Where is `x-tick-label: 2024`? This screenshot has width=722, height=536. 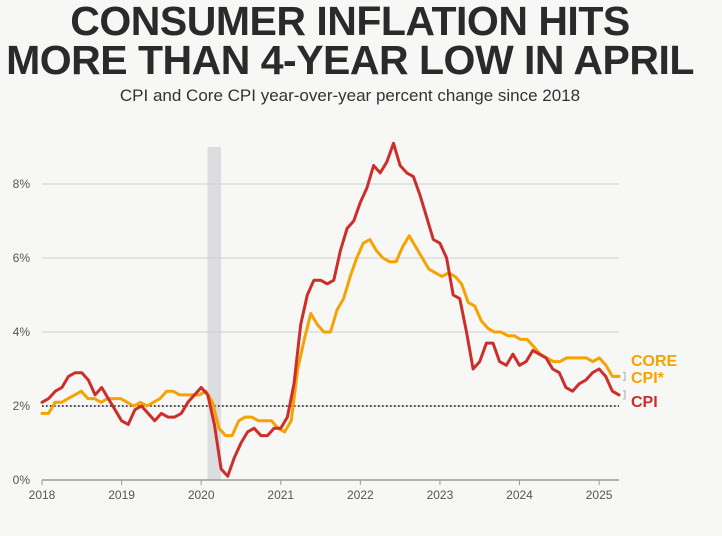 x-tick-label: 2024 is located at coordinates (519, 495).